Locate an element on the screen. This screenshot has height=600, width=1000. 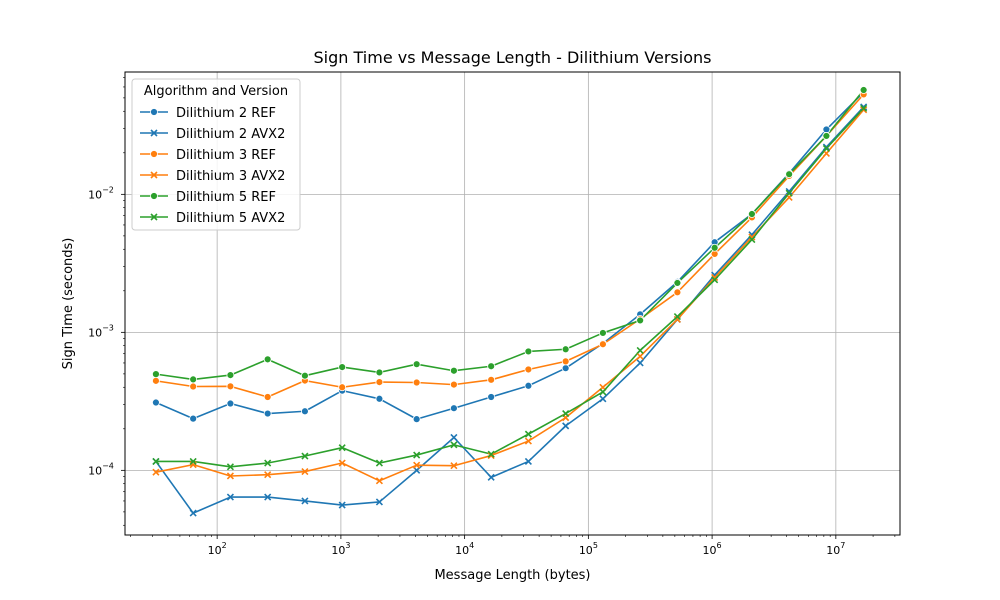
x-tick-label: 10³ is located at coordinates (340, 549).